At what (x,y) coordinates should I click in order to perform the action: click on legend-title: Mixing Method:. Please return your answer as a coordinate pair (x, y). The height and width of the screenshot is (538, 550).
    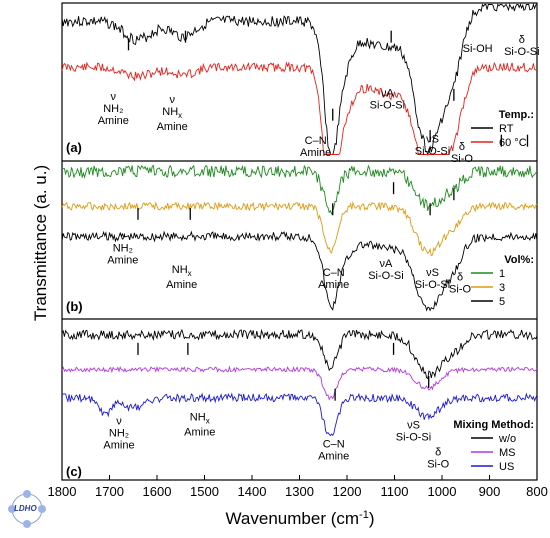
    Looking at the image, I should click on (493, 425).